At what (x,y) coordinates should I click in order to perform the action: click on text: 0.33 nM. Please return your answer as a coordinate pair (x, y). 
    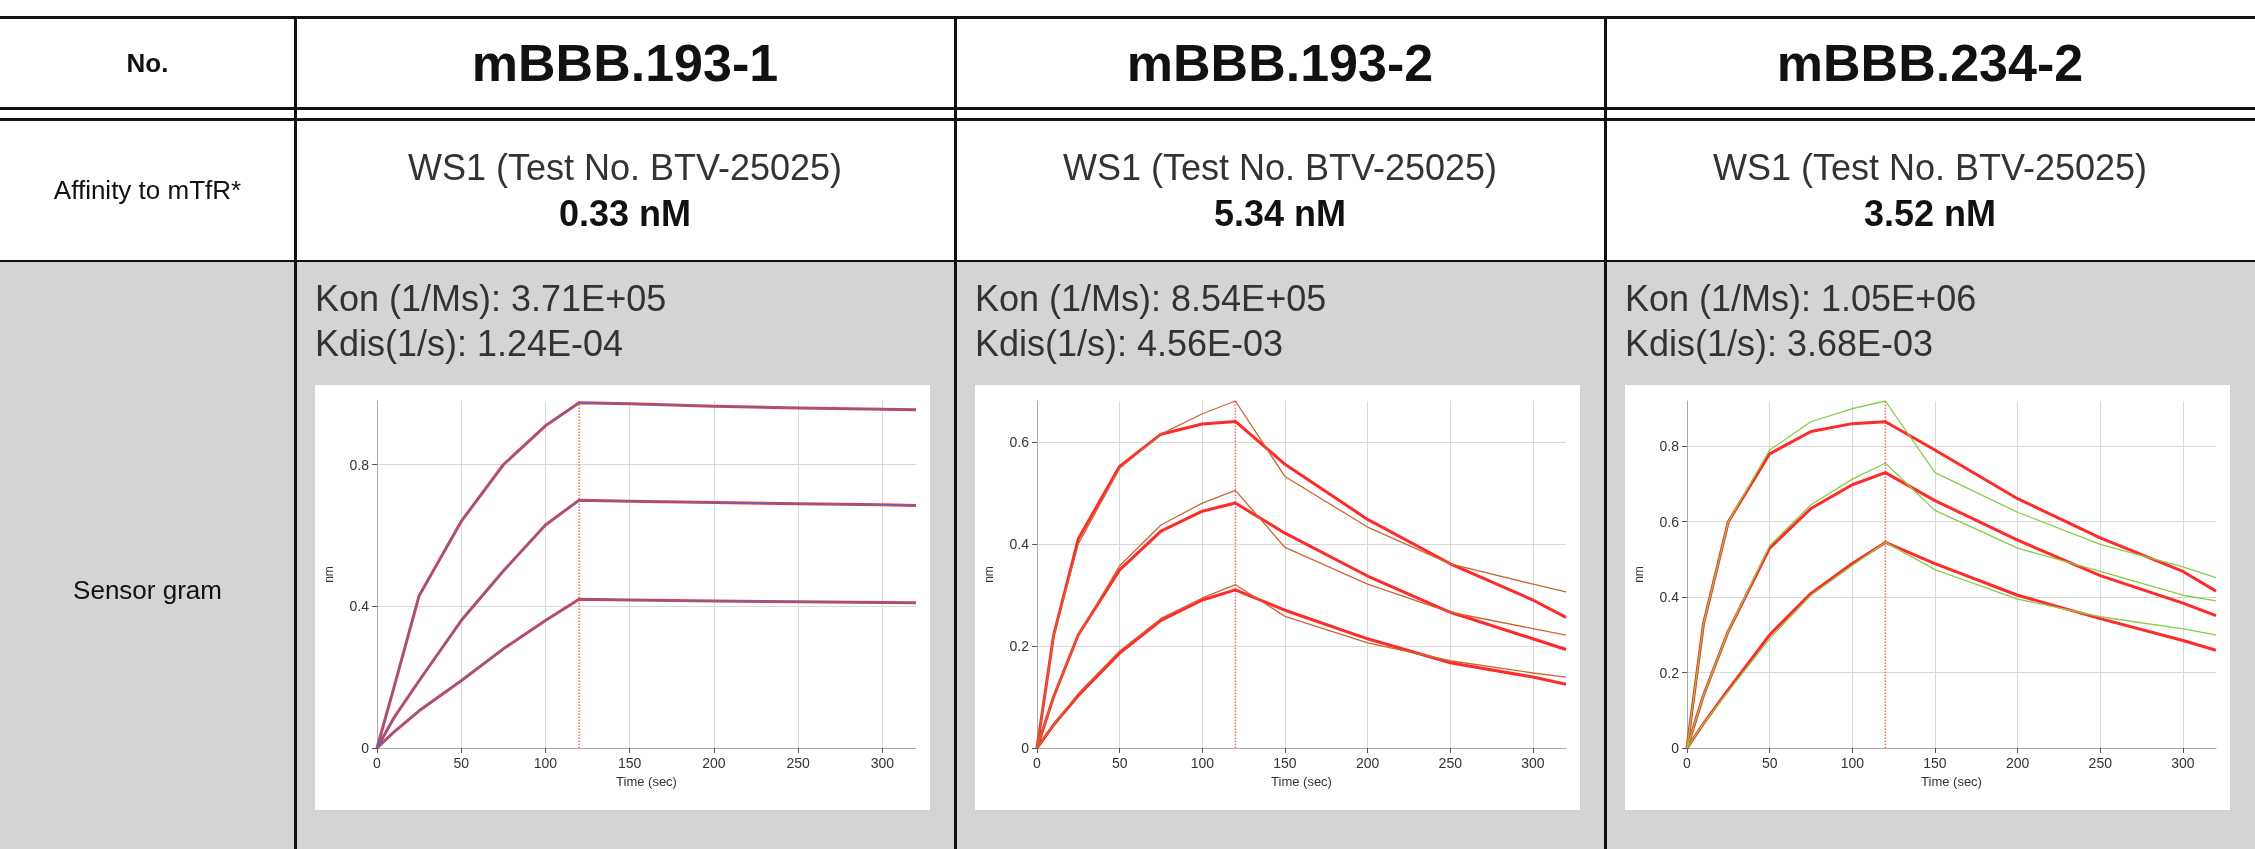
    Looking at the image, I should click on (625, 213).